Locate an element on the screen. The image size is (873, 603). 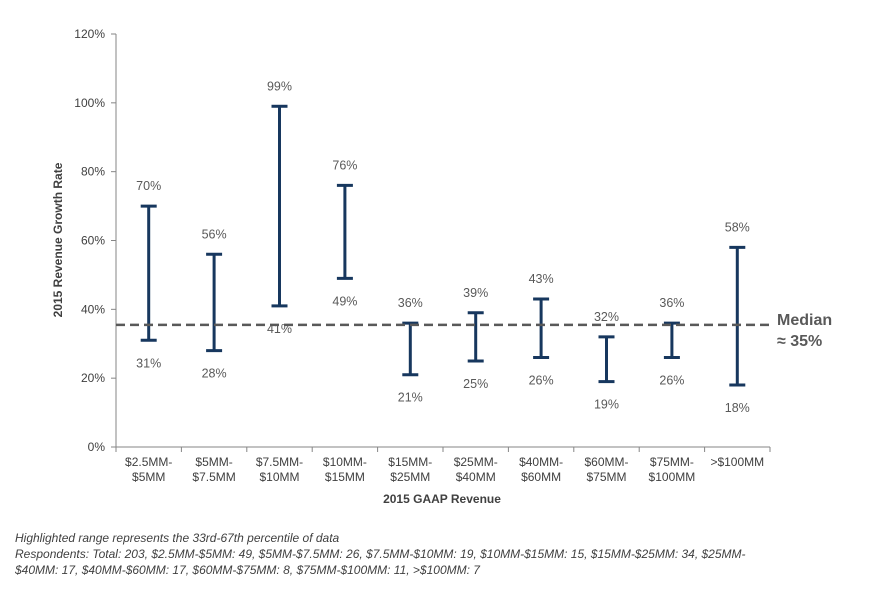
x-axis-title: 2015 GAAP Revenue is located at coordinates (442, 499).